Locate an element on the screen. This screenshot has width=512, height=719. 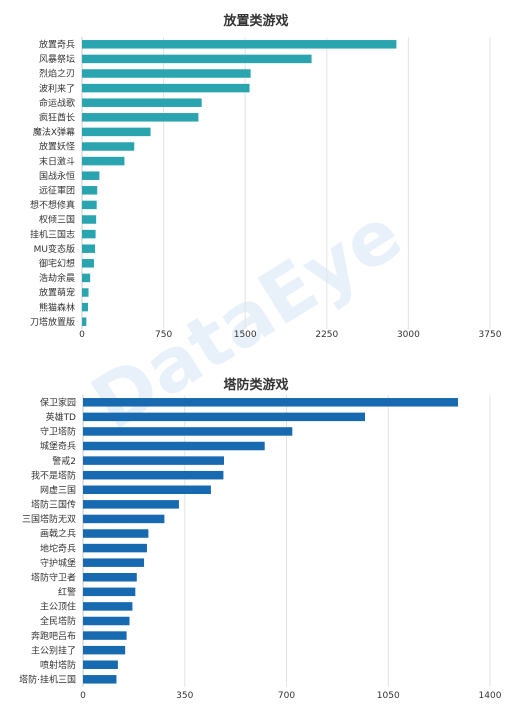
category-label: 权倾三国 is located at coordinates (57, 220).